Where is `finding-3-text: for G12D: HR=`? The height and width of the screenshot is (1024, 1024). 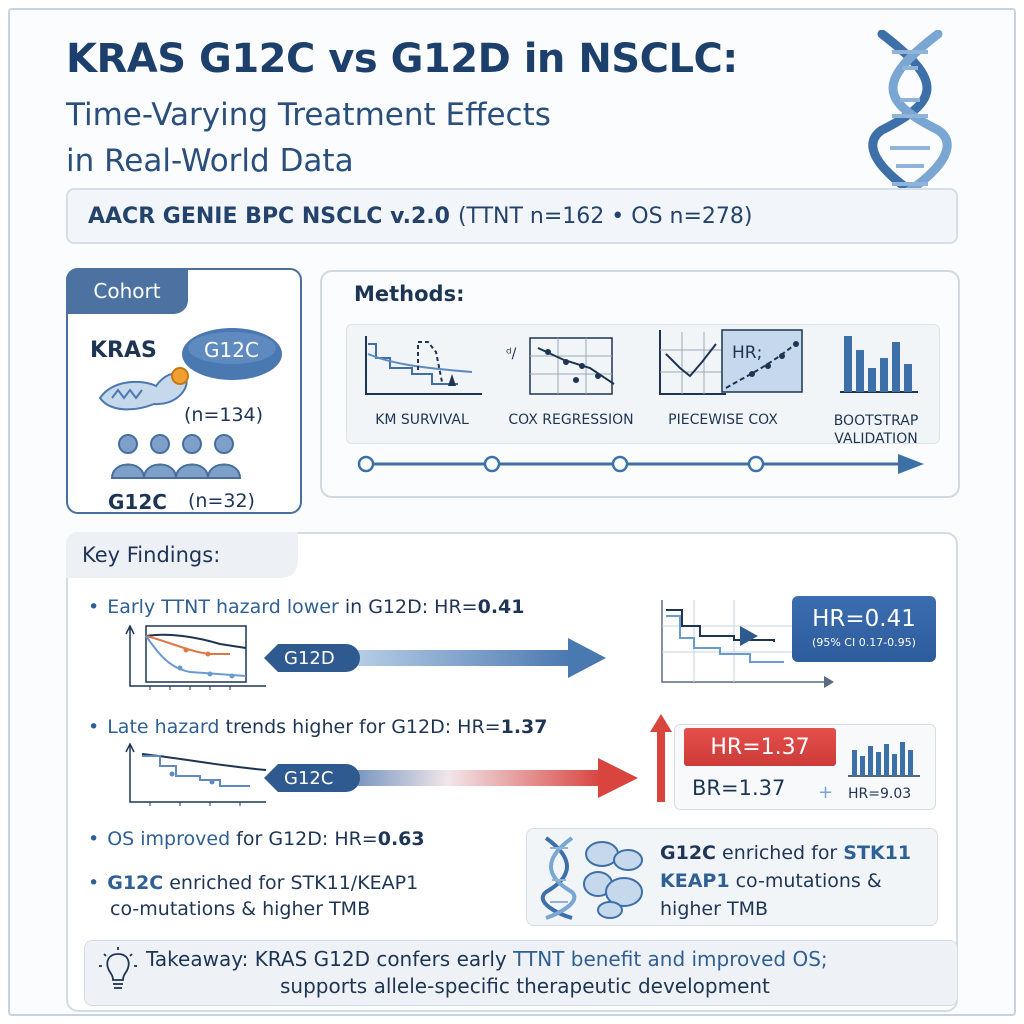
finding-3-text: for G12D: HR= is located at coordinates (304, 839).